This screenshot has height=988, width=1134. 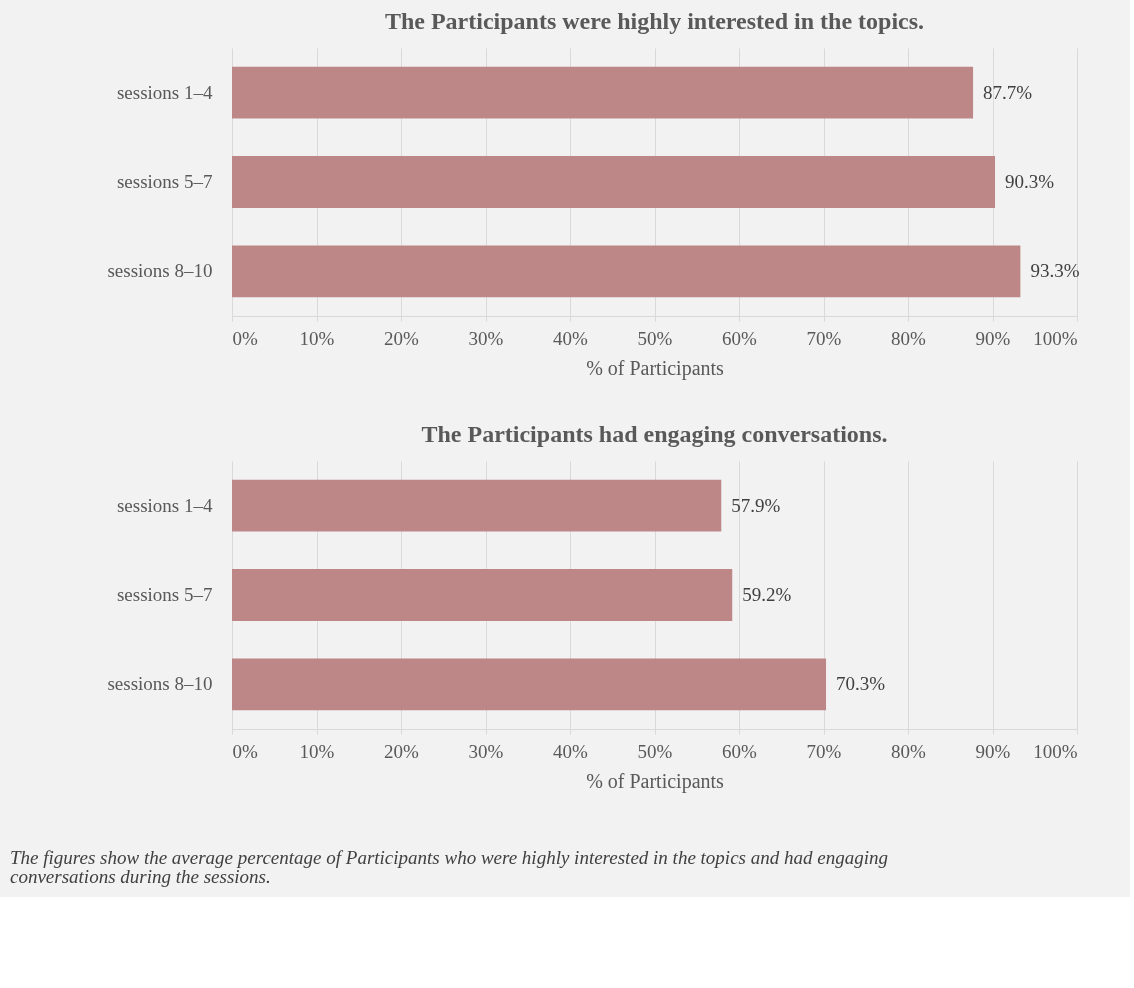 I want to click on text: The figures show the average percentage of Participants who were highly interested in the topics and had engaging conversations during the sessions., so click(x=449, y=867).